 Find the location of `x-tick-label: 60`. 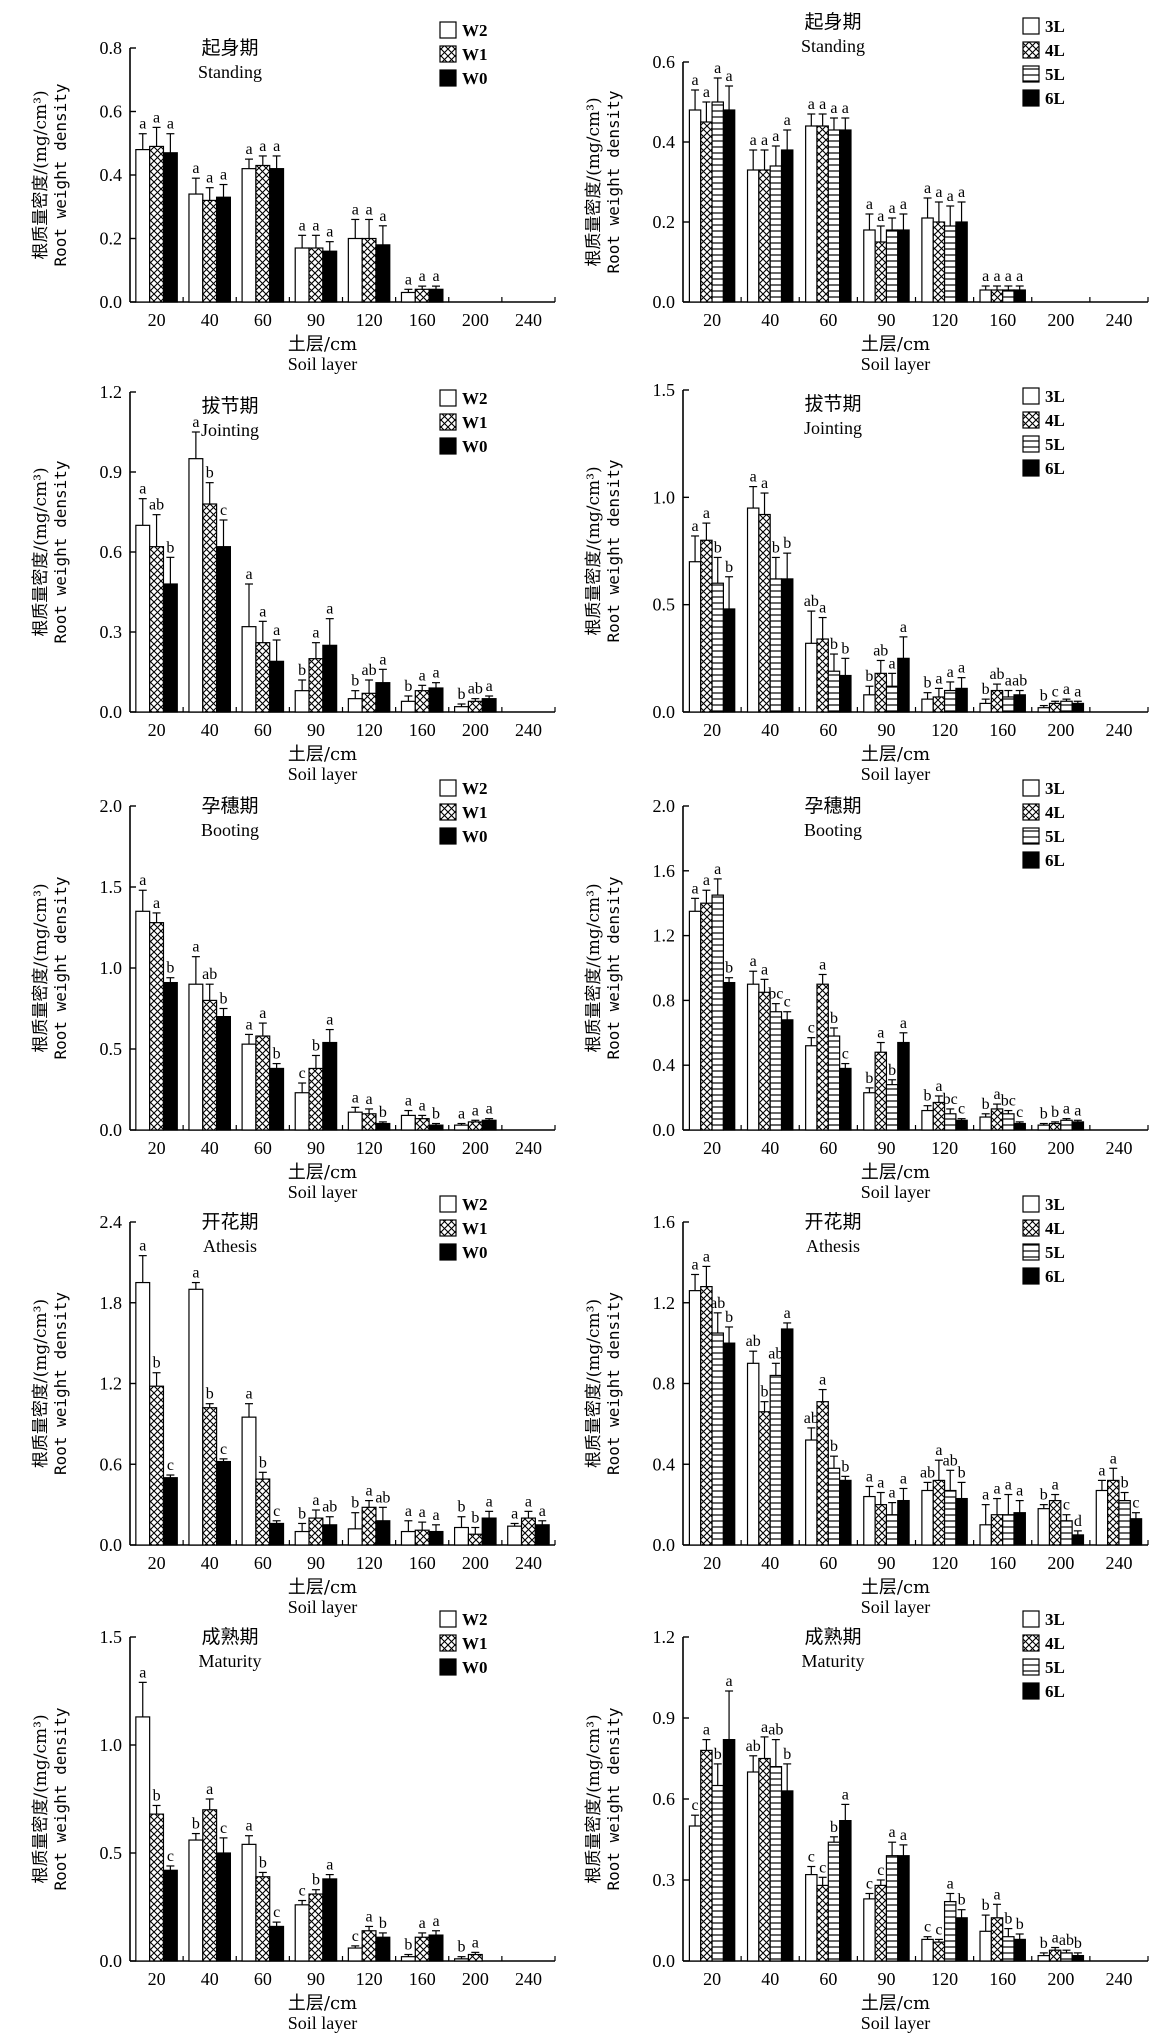

x-tick-label: 60 is located at coordinates (263, 1979).